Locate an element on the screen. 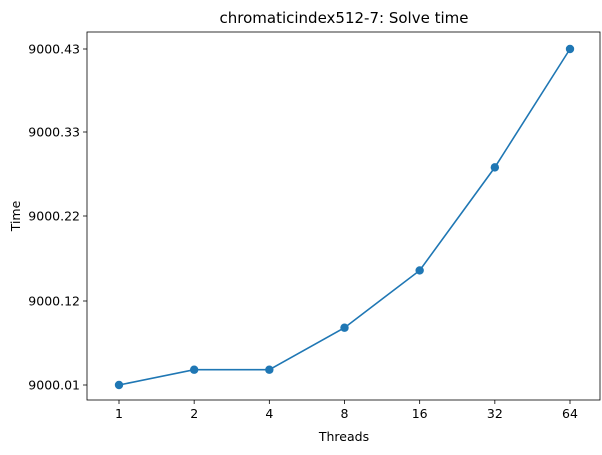 This screenshot has height=455, width=602. x-tick-label: 8 is located at coordinates (345, 413).